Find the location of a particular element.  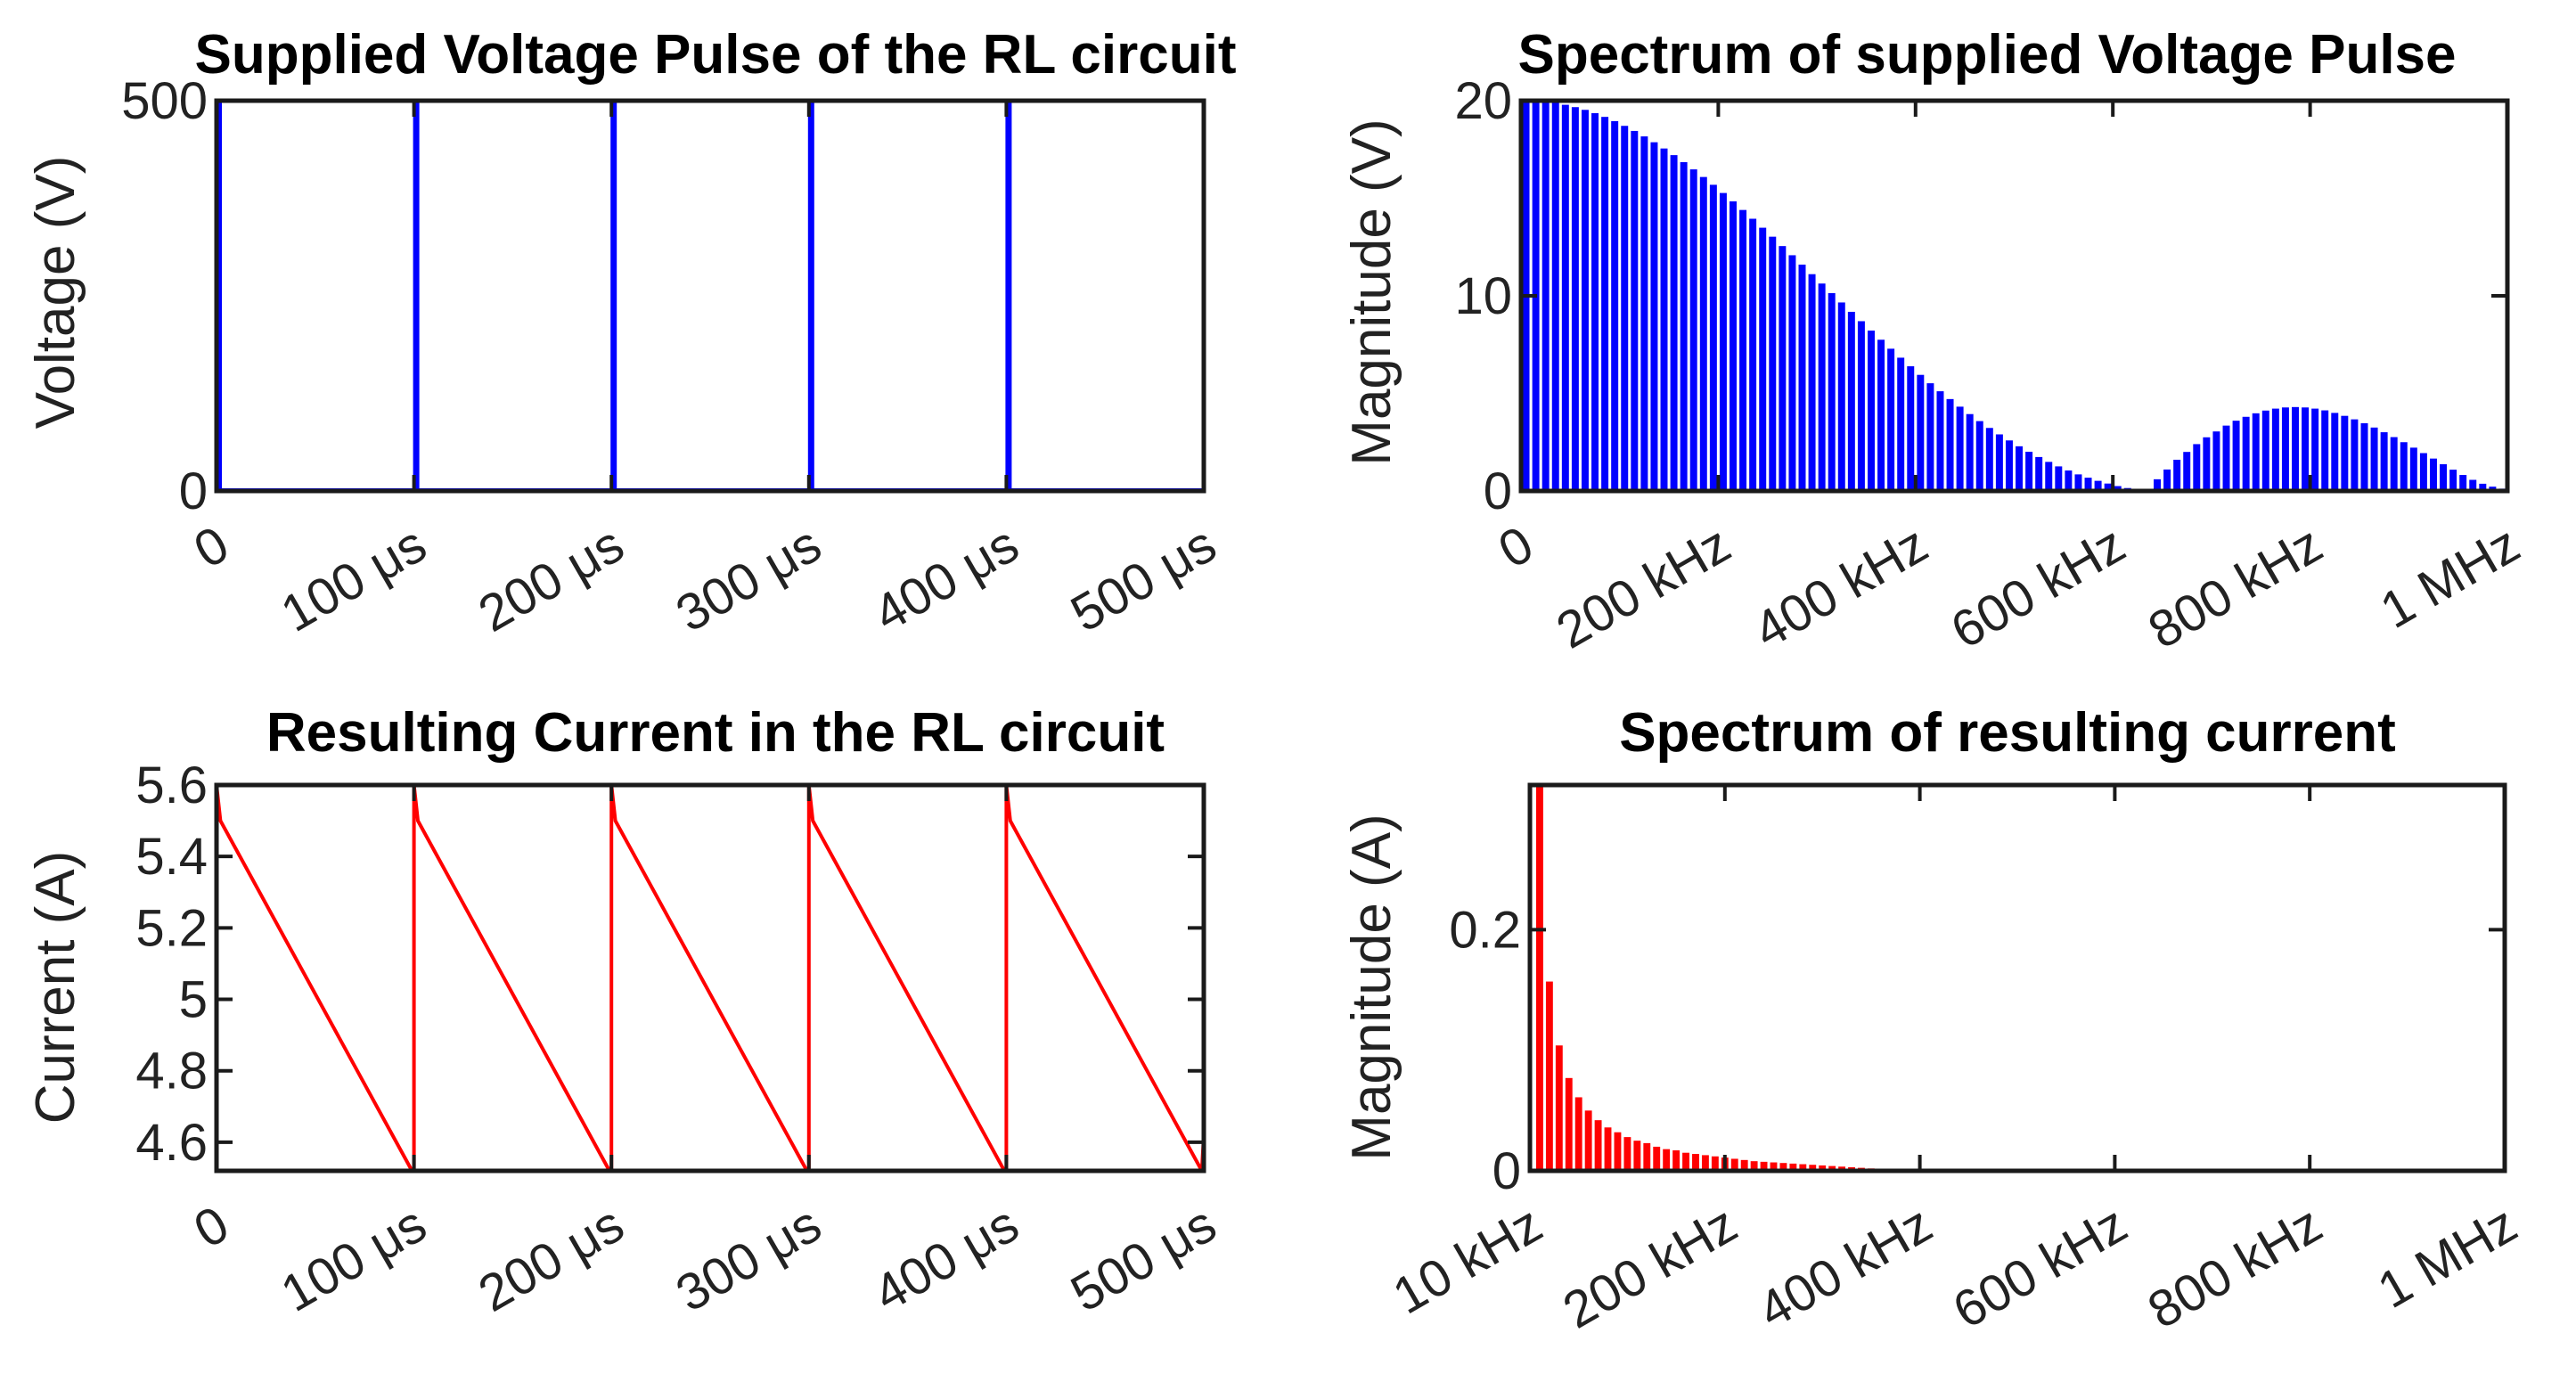

x-tick-label: 600 kHz is located at coordinates (2038, 588).